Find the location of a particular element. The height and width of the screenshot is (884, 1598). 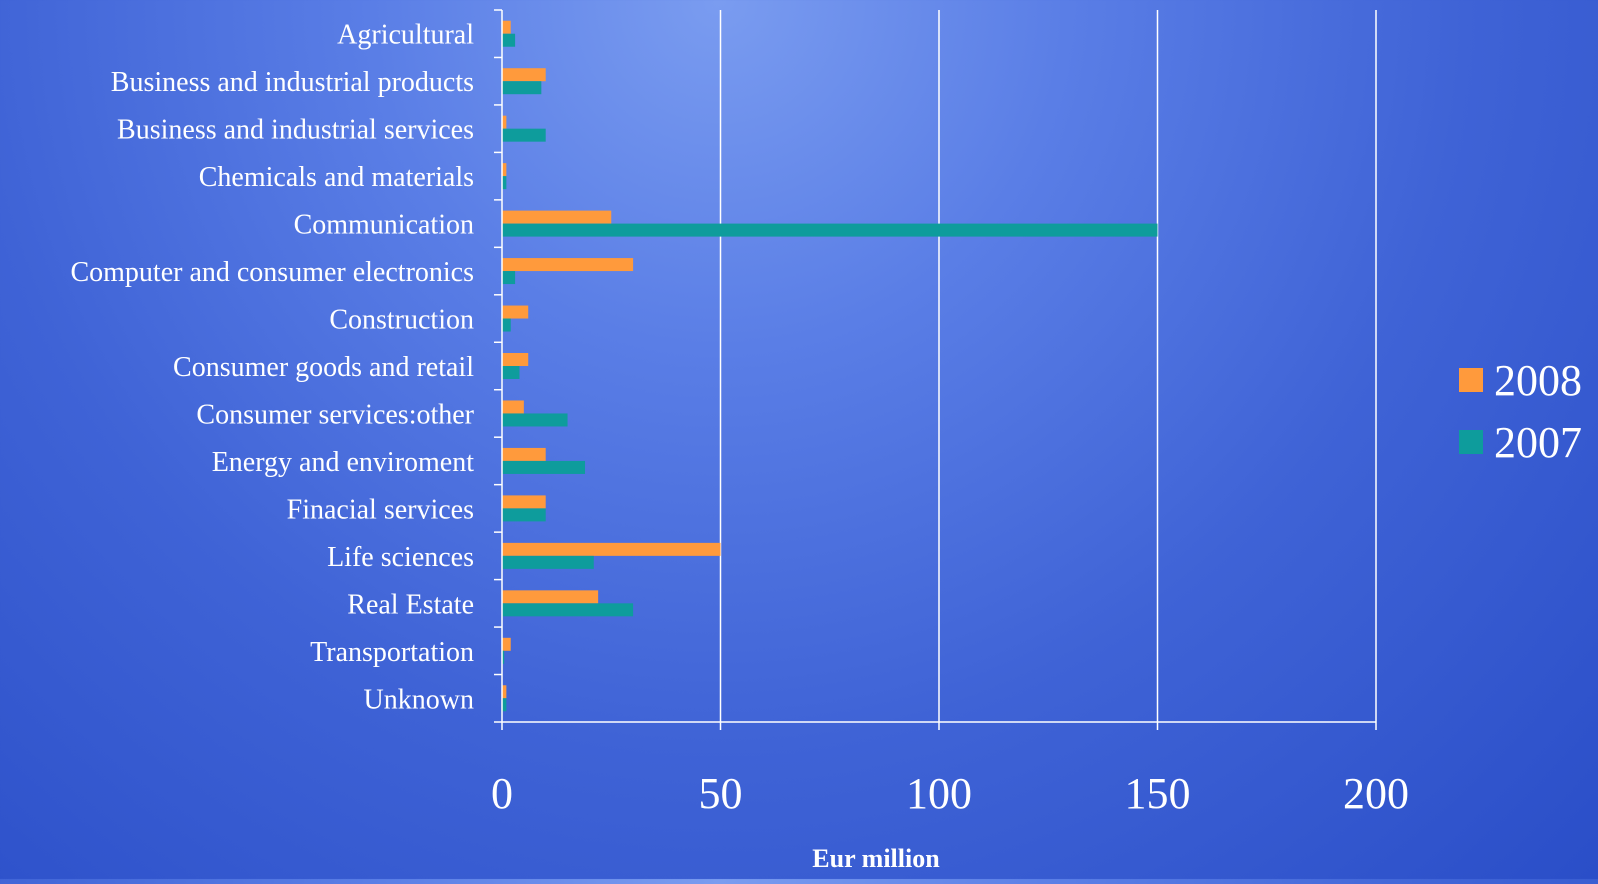

legend-label-2008: 2008 is located at coordinates (1538, 380).